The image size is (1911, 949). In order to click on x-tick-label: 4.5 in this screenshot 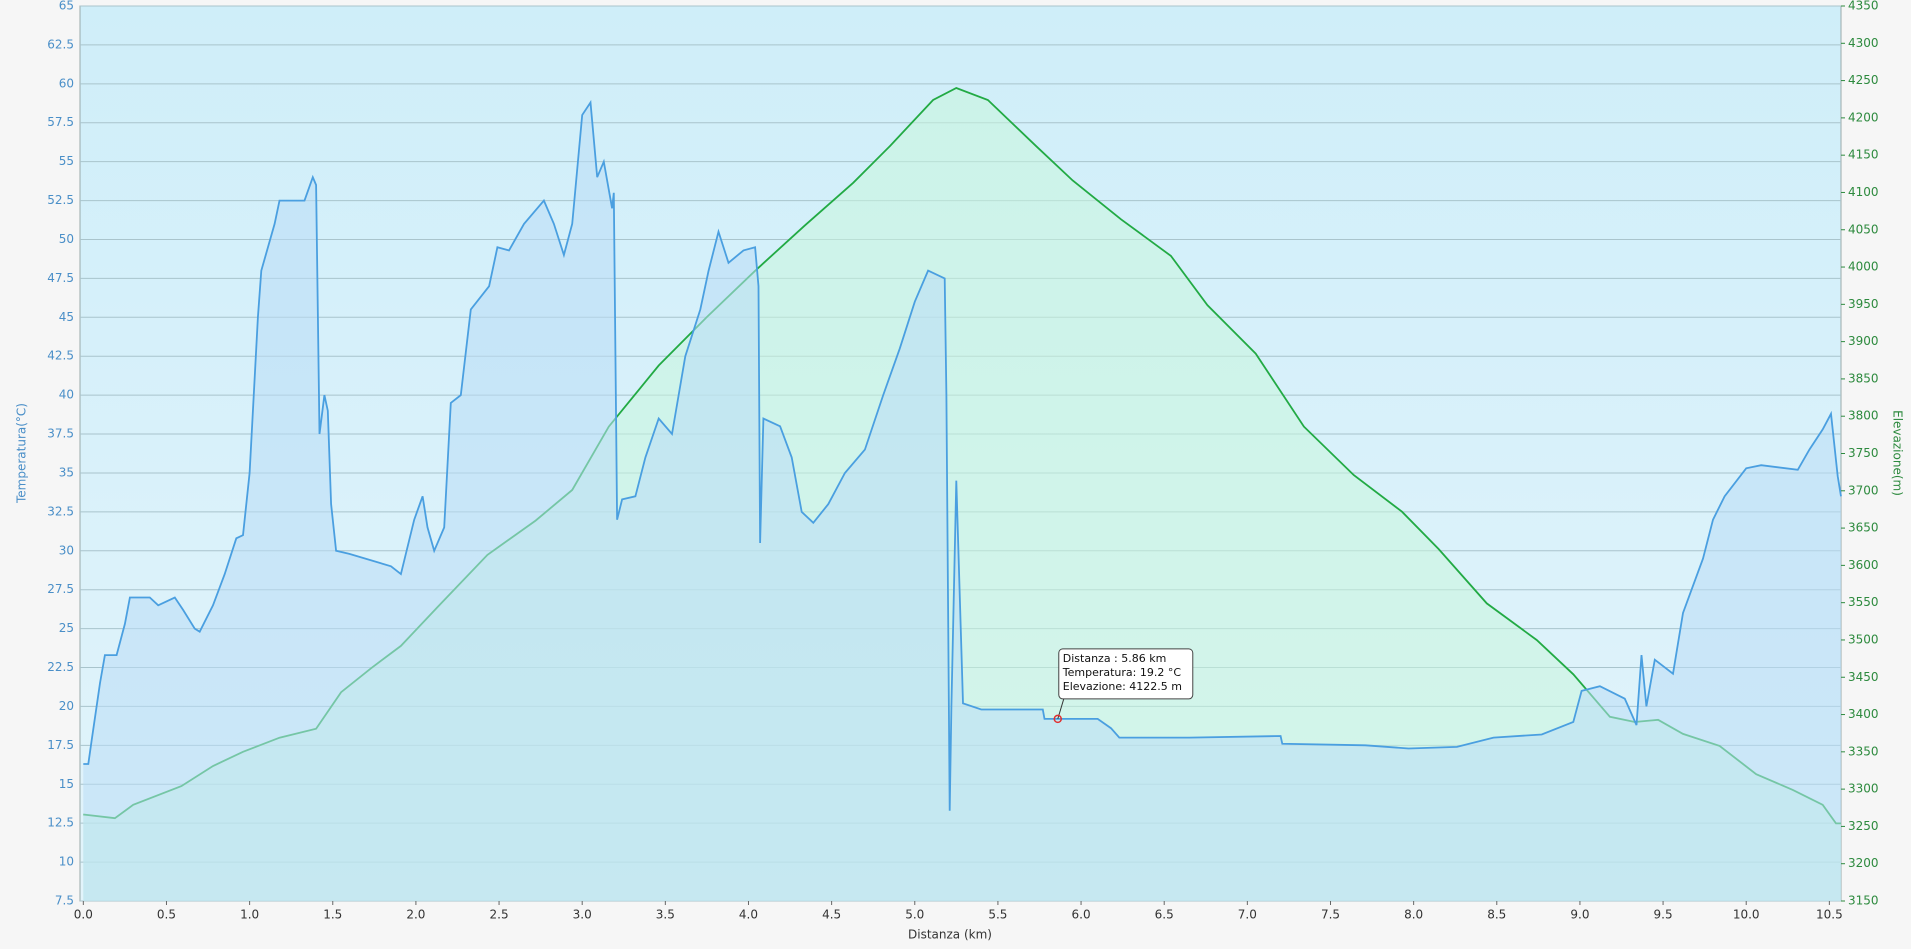, I will do `click(831, 915)`.